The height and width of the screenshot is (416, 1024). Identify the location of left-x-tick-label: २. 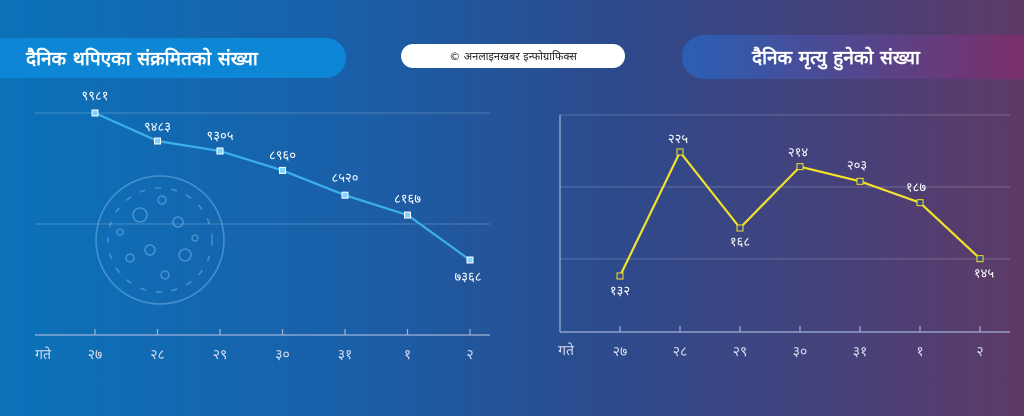
(469, 355).